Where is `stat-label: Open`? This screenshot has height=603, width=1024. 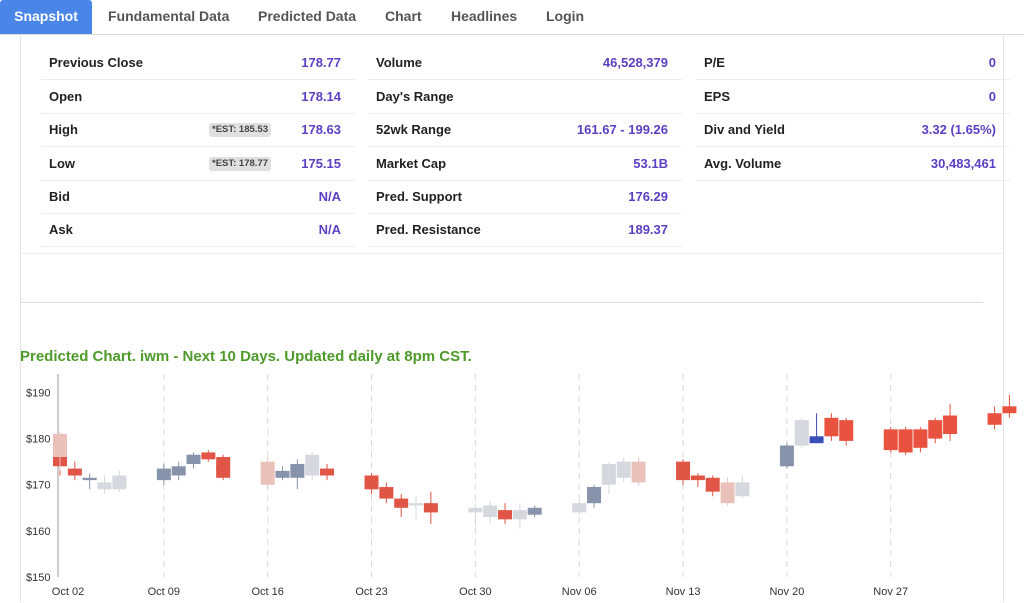 stat-label: Open is located at coordinates (66, 96).